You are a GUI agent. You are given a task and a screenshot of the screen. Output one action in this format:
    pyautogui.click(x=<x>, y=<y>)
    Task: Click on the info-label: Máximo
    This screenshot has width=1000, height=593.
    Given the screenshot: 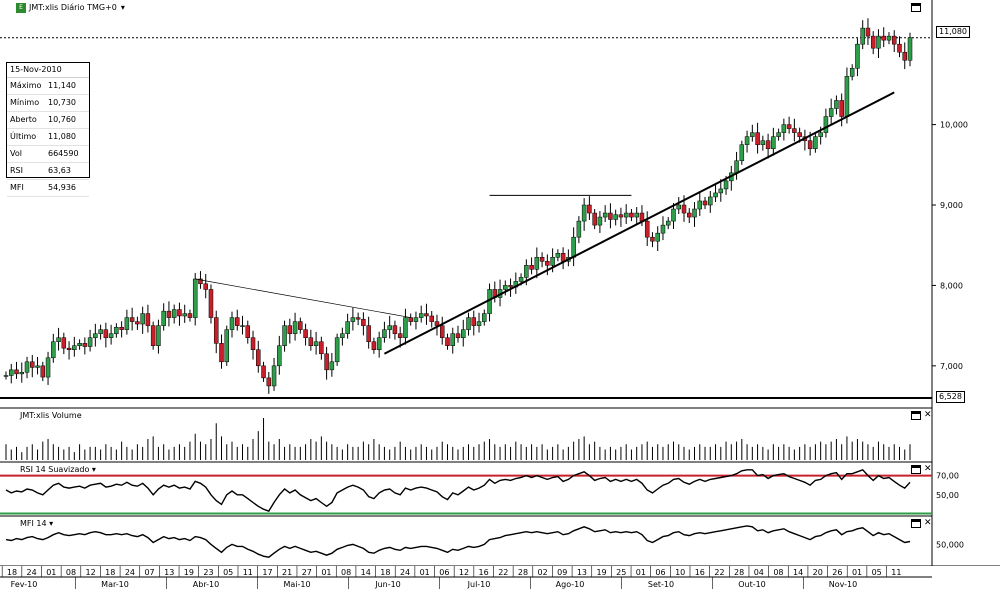 What is the action you would take?
    pyautogui.click(x=26, y=85)
    